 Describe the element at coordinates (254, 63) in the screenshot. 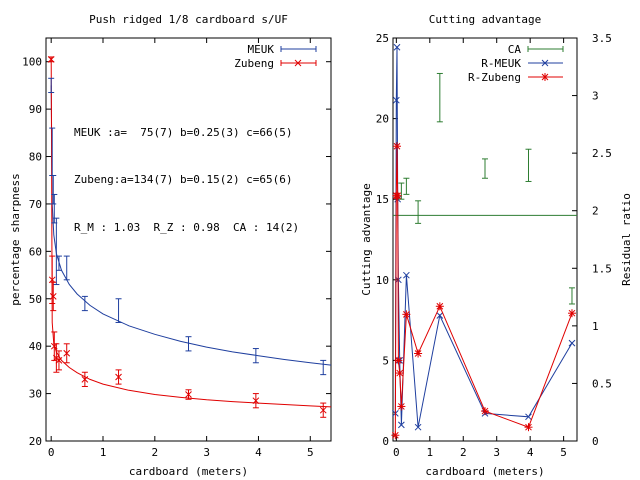

I see `legend-label: Zubeng` at that location.